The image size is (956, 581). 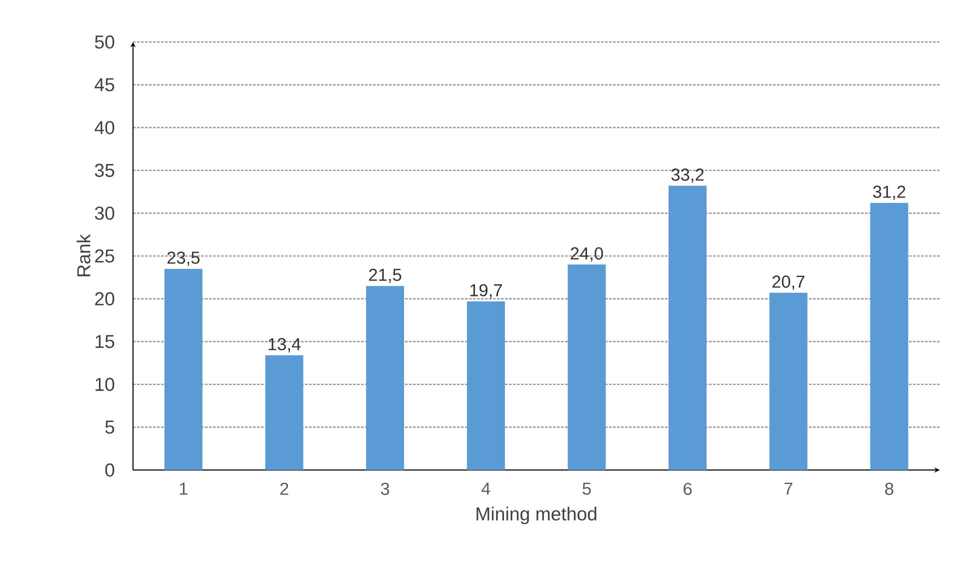 What do you see at coordinates (109, 427) in the screenshot?
I see `y-tick-label: 5` at bounding box center [109, 427].